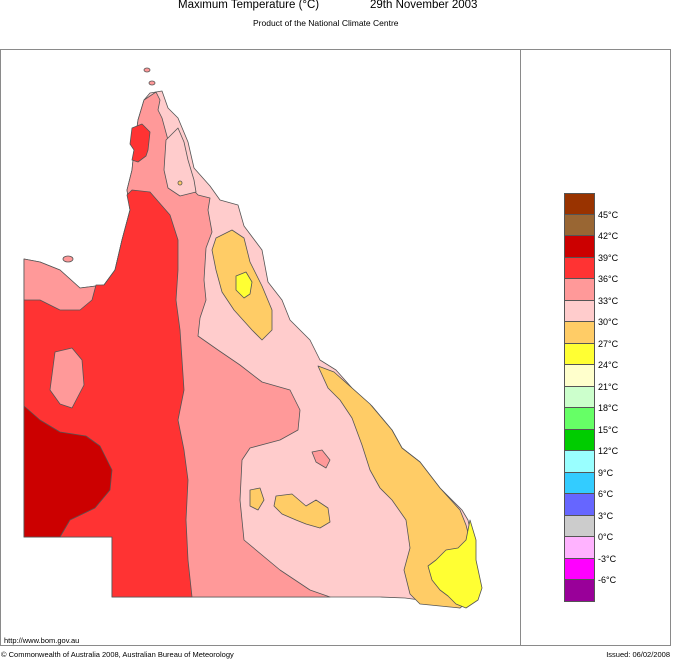  Describe the element at coordinates (608, 387) in the screenshot. I see `legend-label: 21°C` at that location.